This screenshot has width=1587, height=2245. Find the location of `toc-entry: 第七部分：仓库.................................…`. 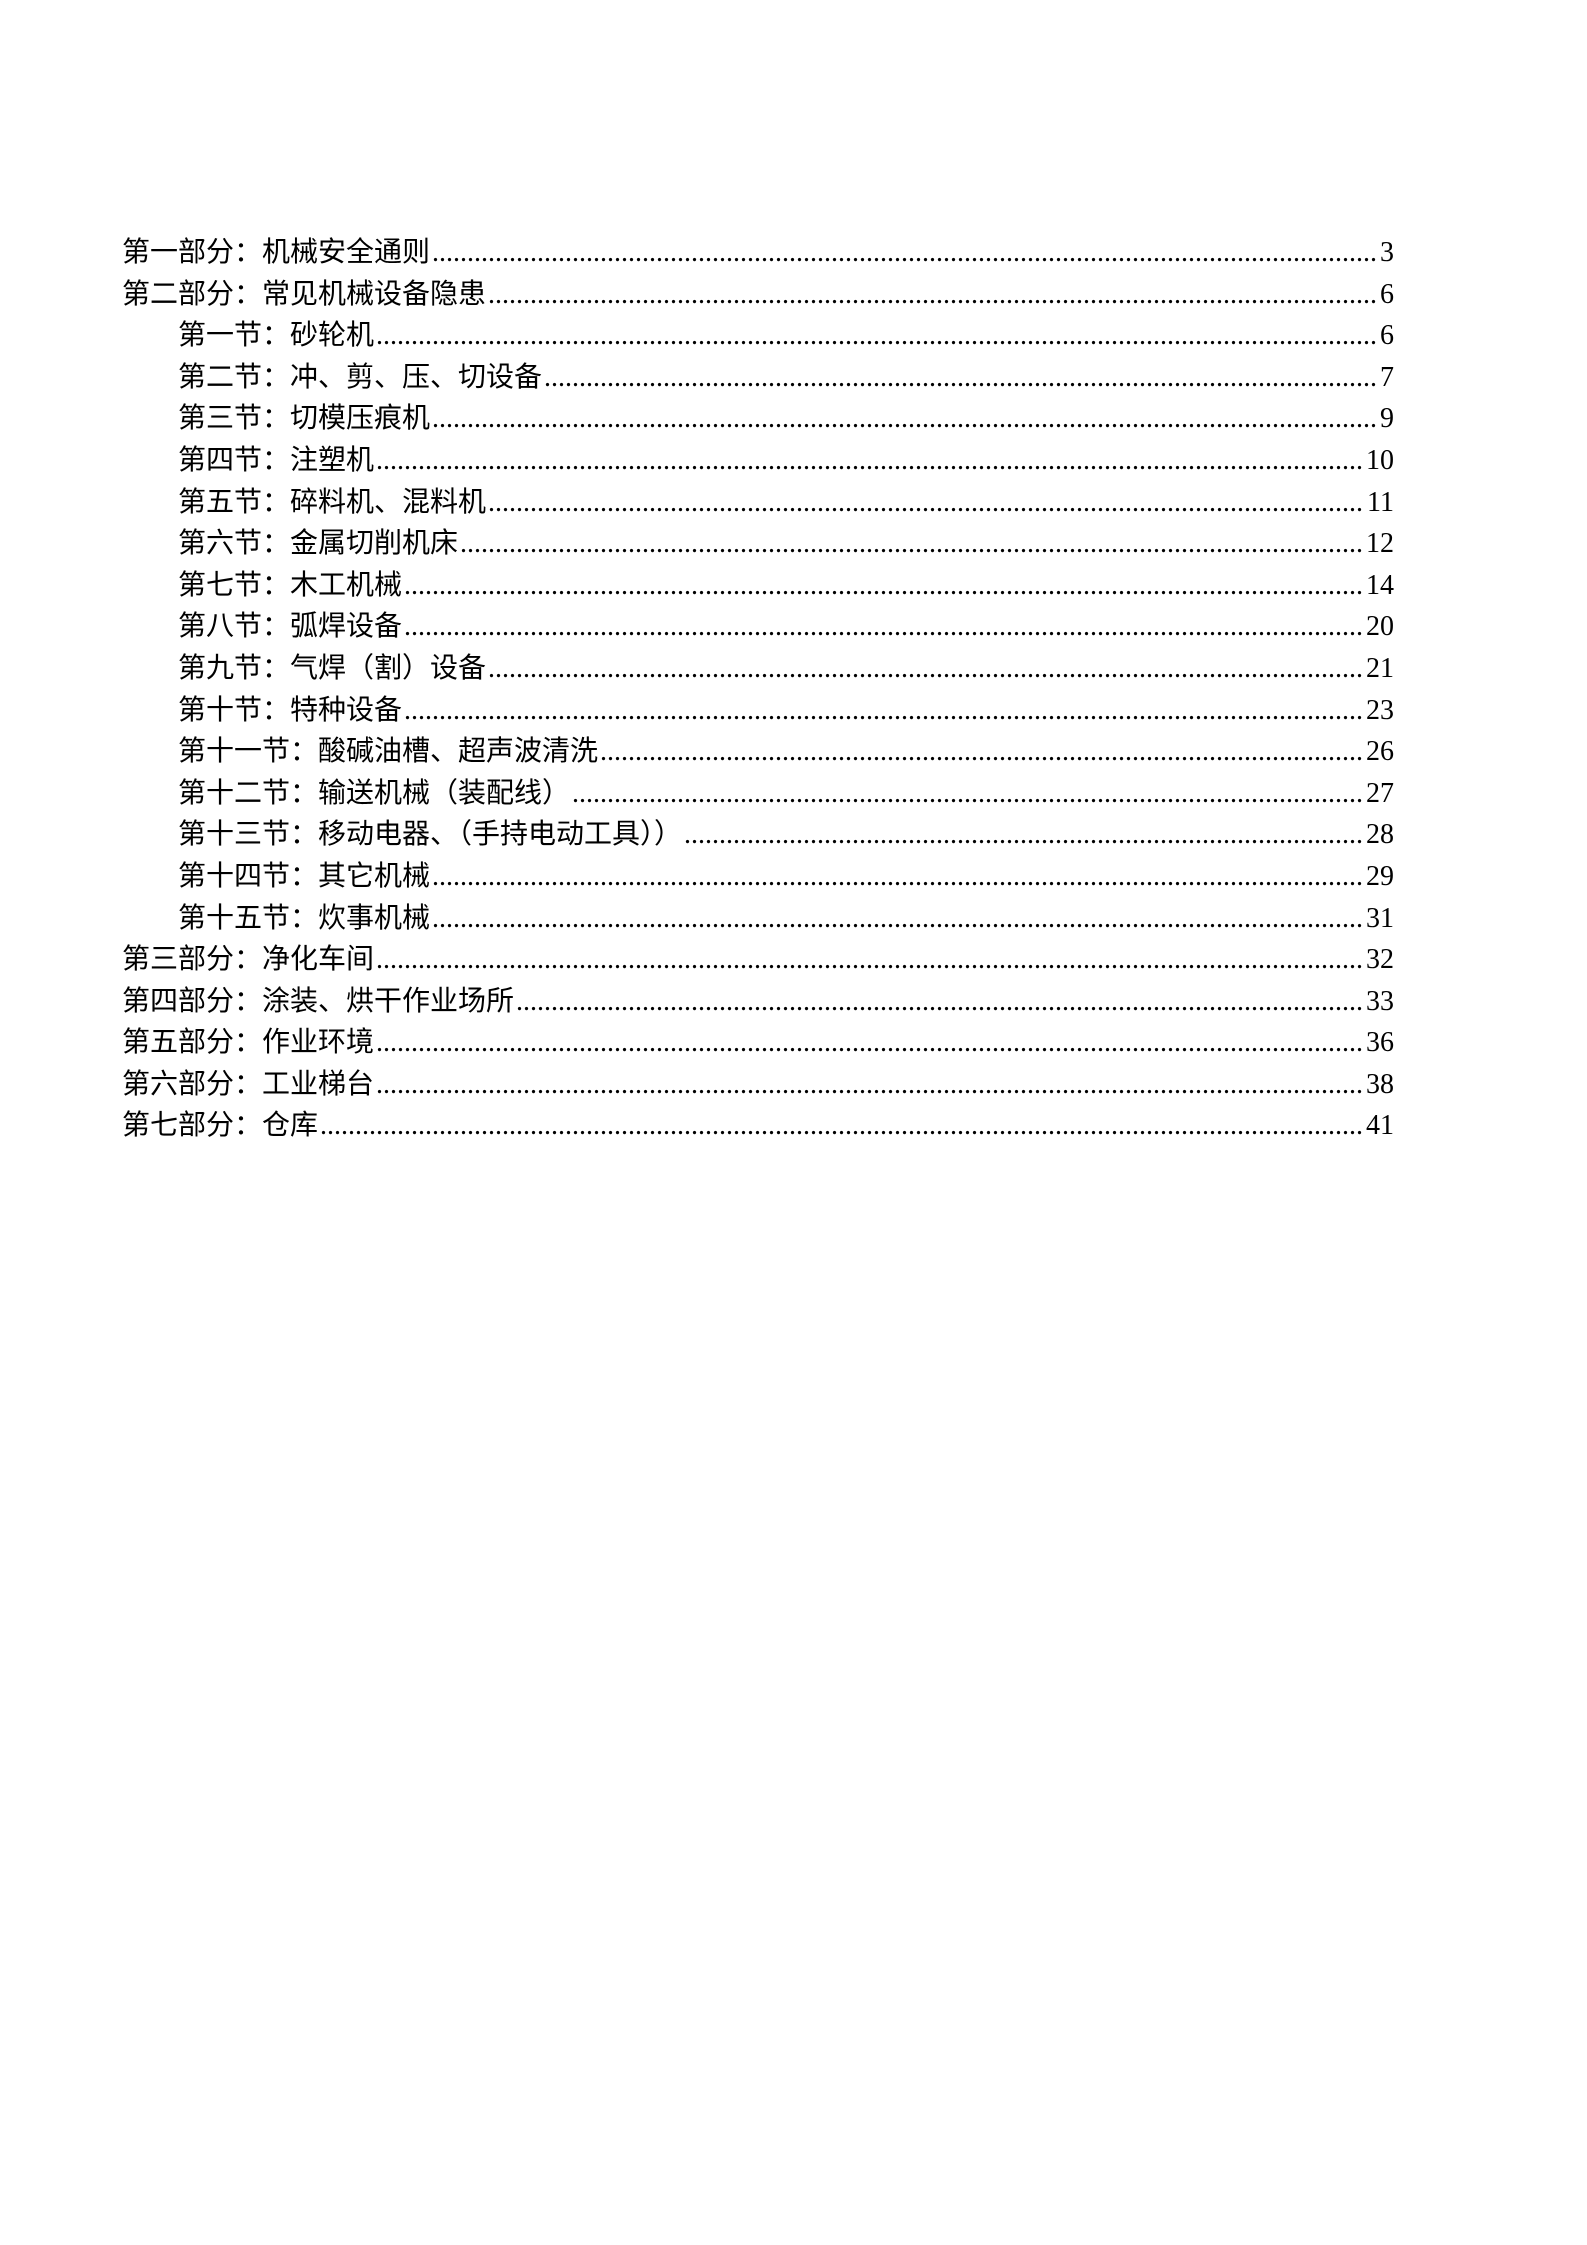

toc-entry: 第七部分：仓库.................................… is located at coordinates (758, 1126).